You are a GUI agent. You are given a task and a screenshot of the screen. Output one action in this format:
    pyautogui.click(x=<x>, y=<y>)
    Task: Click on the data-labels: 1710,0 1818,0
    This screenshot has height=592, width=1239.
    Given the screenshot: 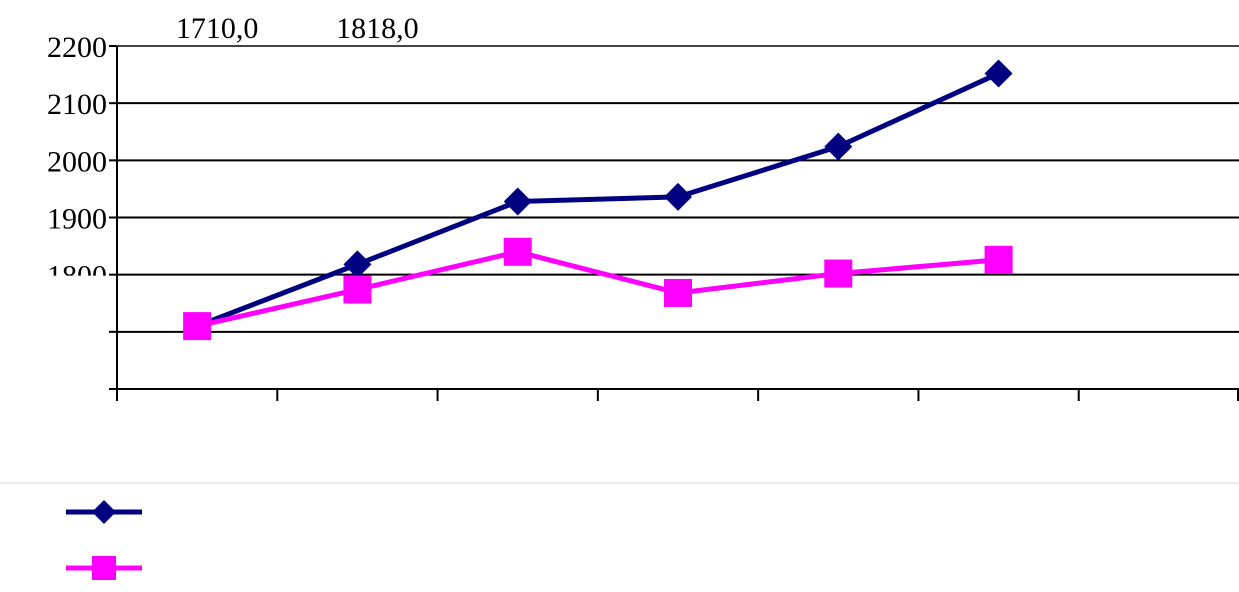 What is the action you would take?
    pyautogui.click(x=297, y=28)
    